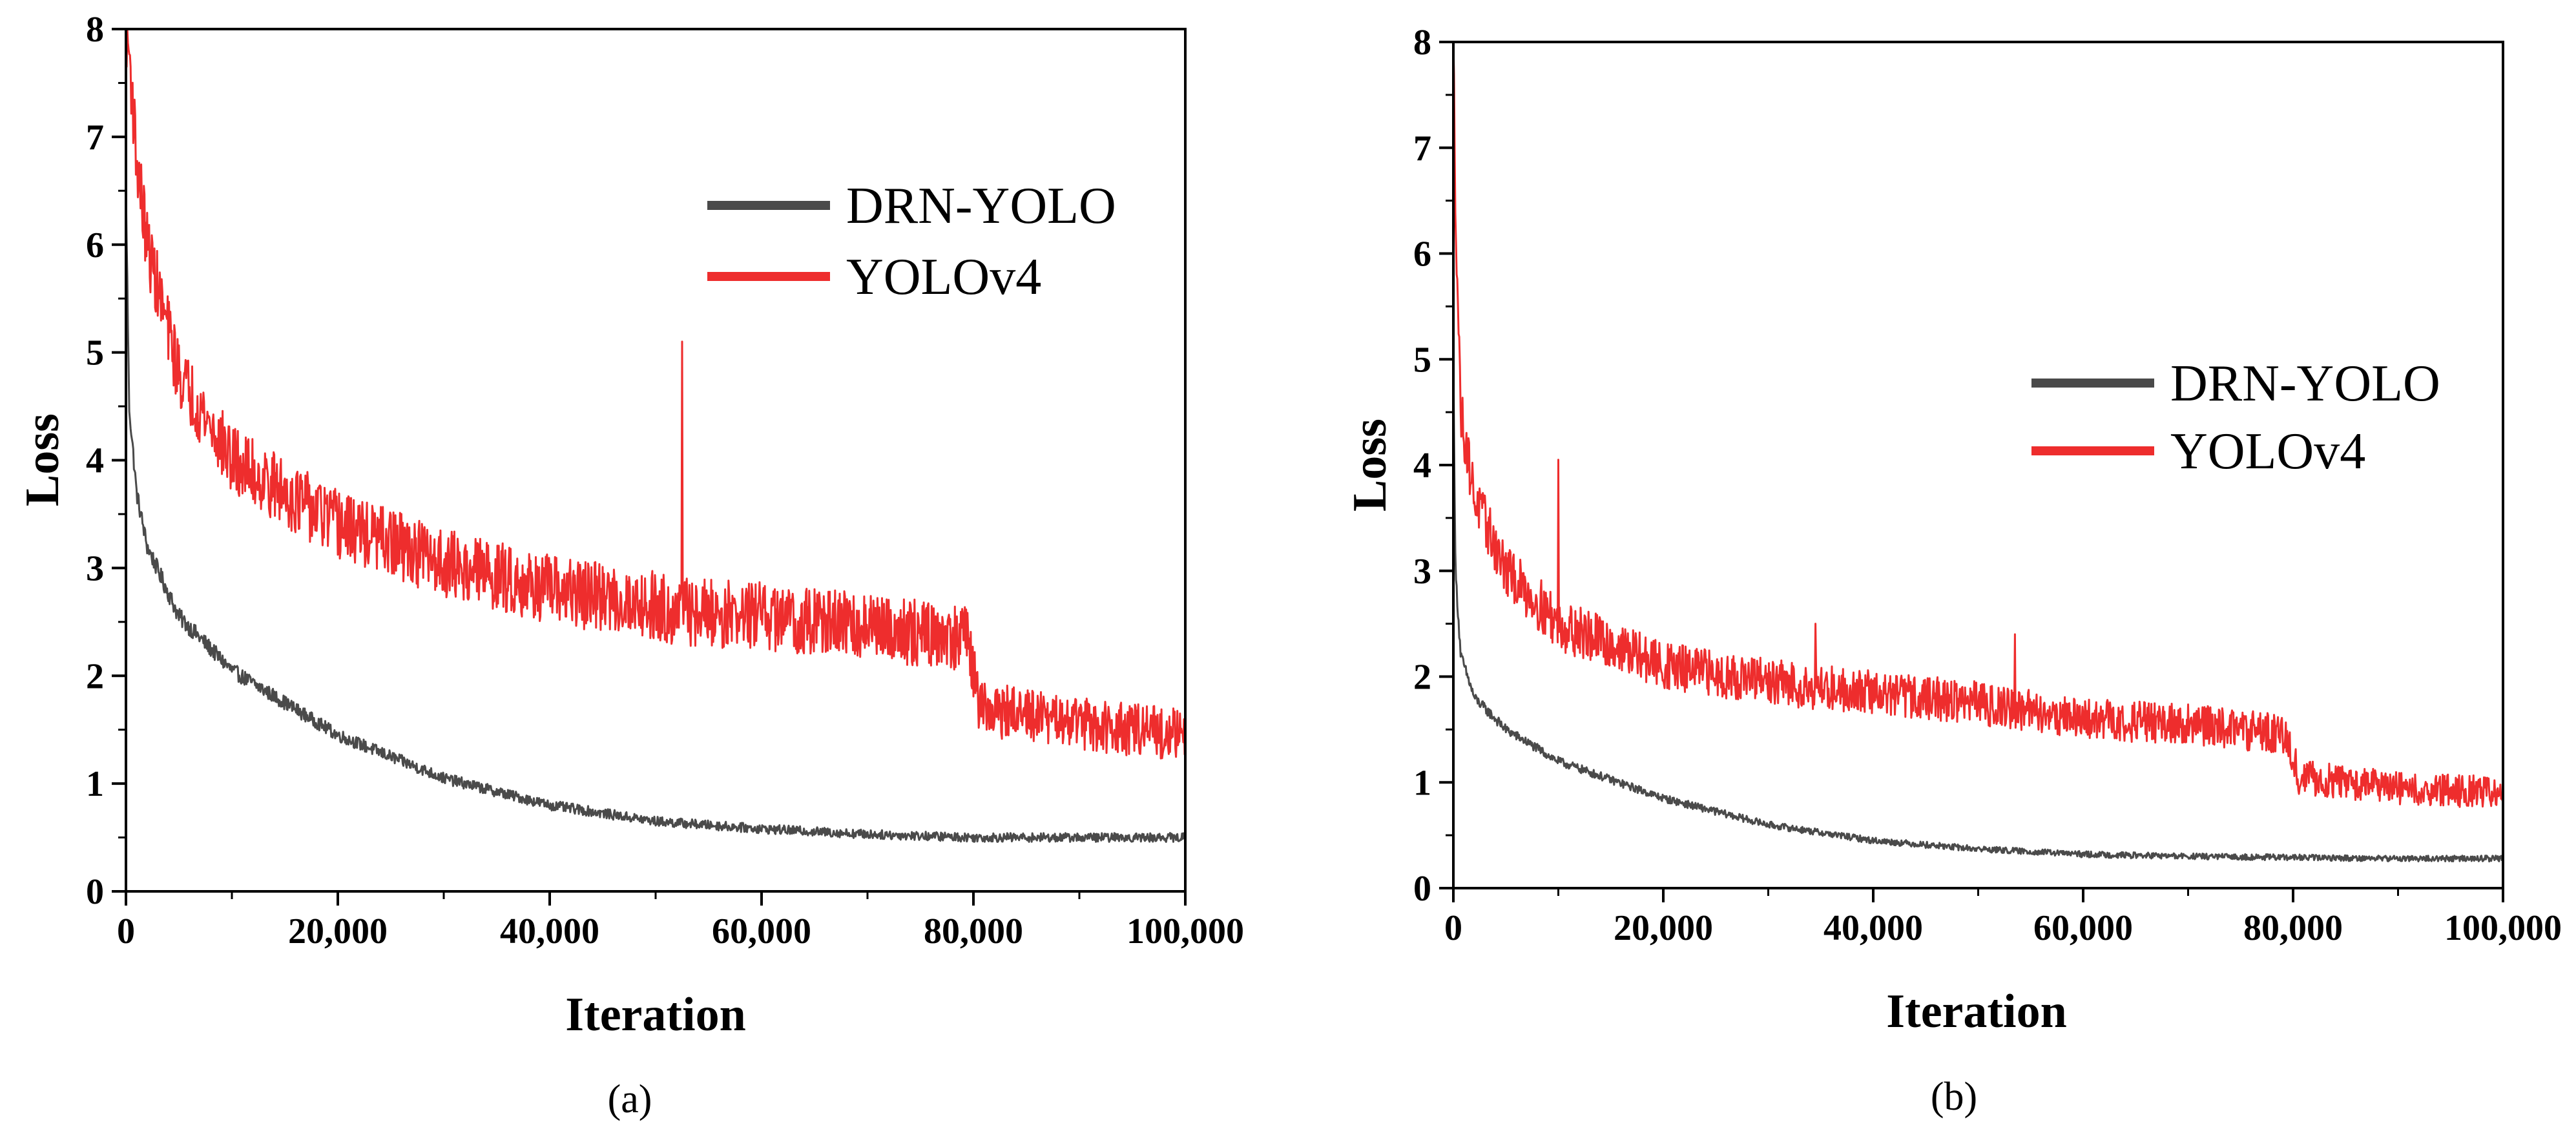 This screenshot has width=2576, height=1131. Describe the element at coordinates (1954, 1097) in the screenshot. I see `panel-caption: (b)` at that location.